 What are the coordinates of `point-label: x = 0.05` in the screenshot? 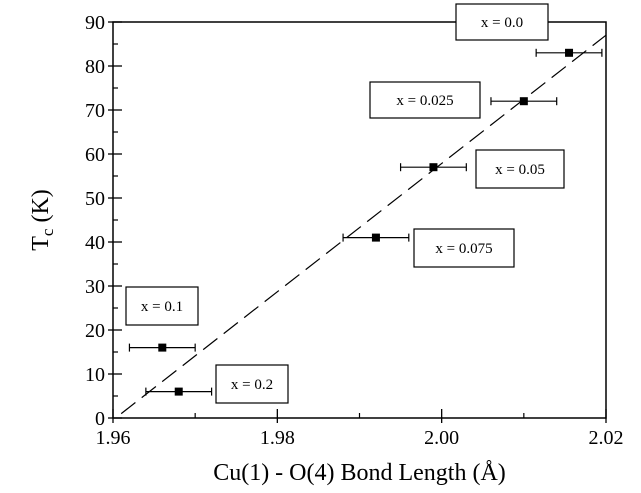 It's located at (520, 170).